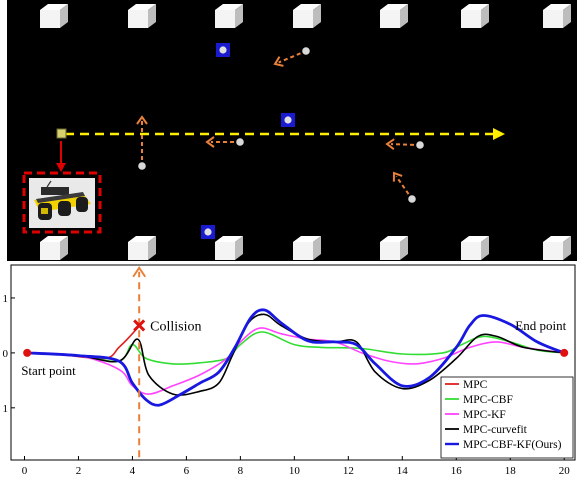  Describe the element at coordinates (175, 326) in the screenshot. I see `collision-label: Collision` at that location.